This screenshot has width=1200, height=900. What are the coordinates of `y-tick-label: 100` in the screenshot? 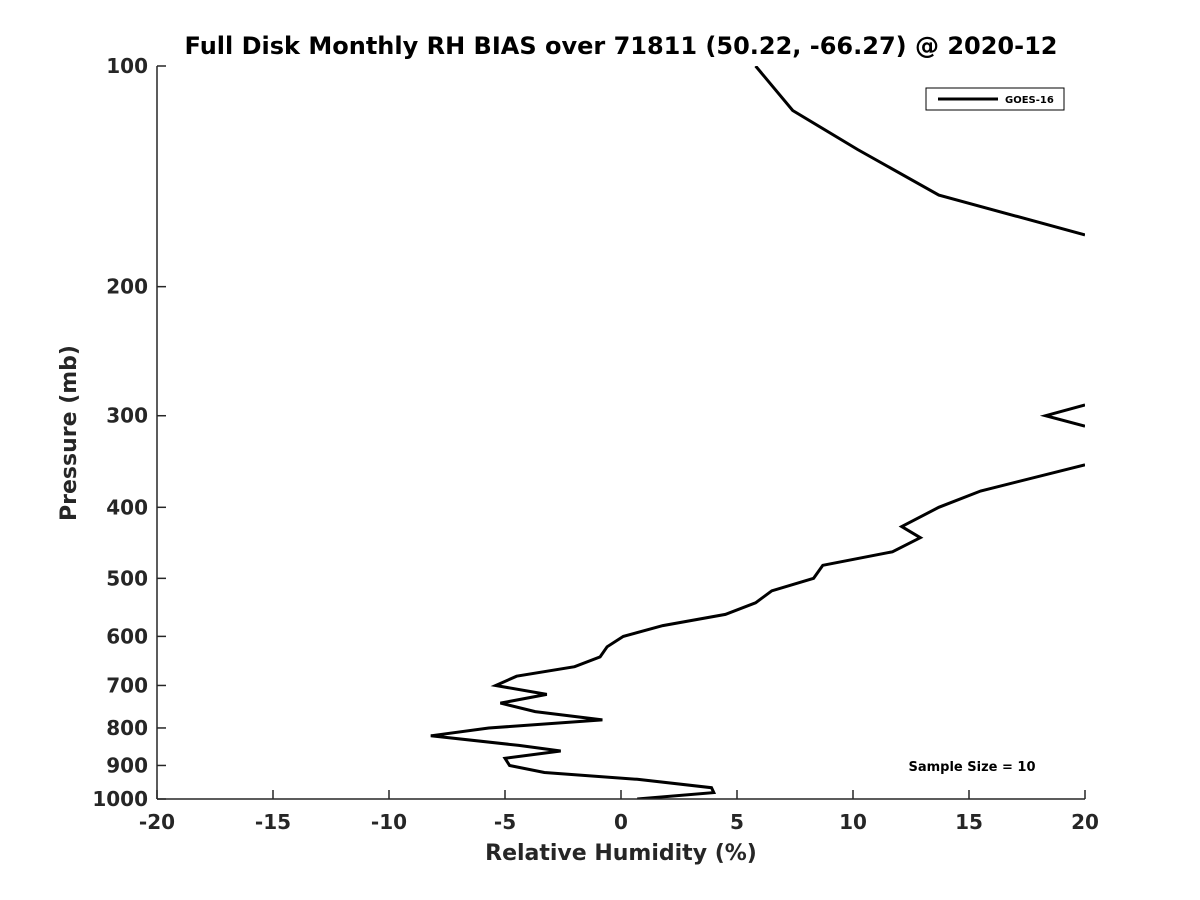 It's located at (127, 66).